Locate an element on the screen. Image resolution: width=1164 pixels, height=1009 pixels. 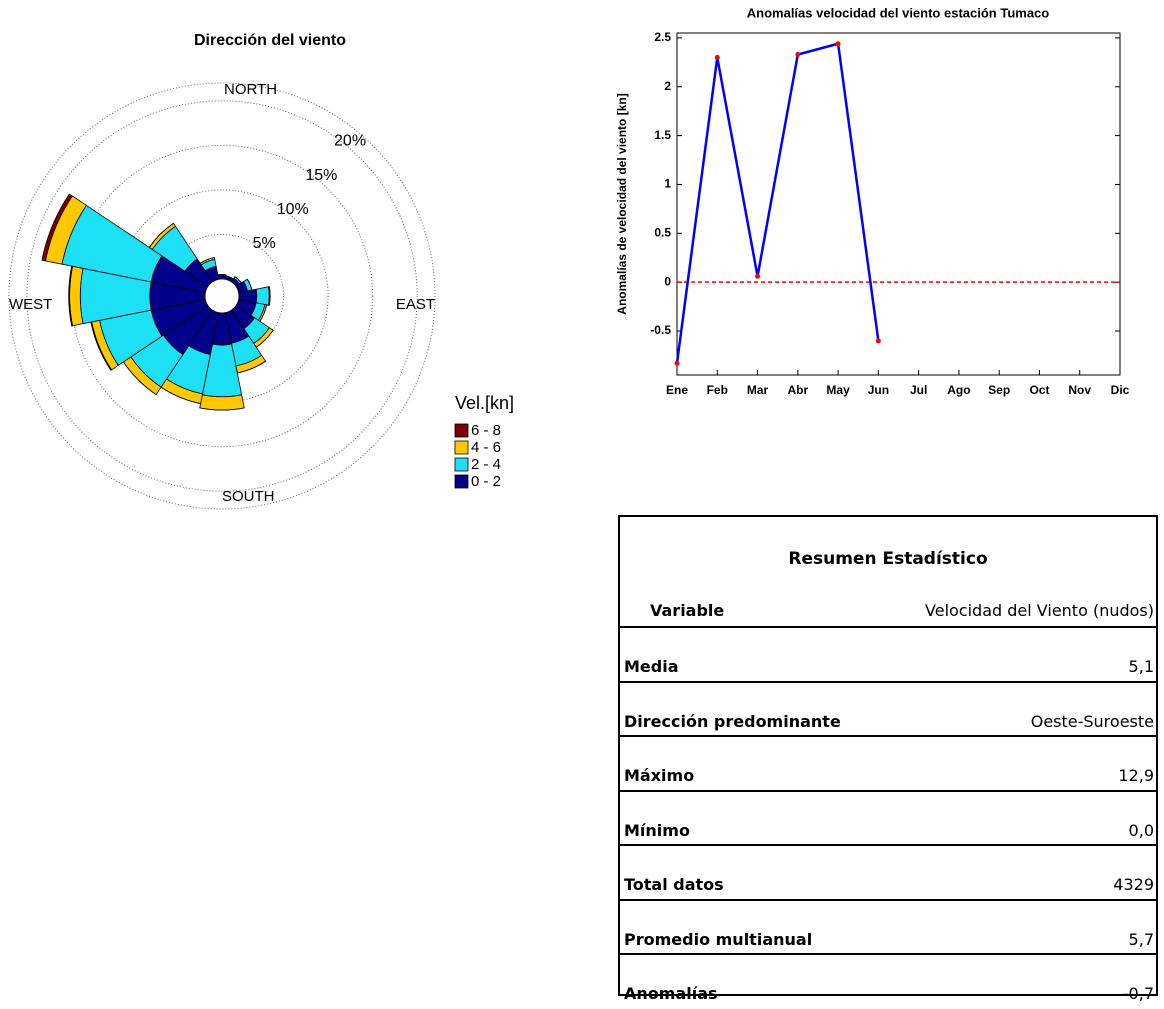
y-axis-label: Anomalías de velocidad del viento [kn] is located at coordinates (622, 203).